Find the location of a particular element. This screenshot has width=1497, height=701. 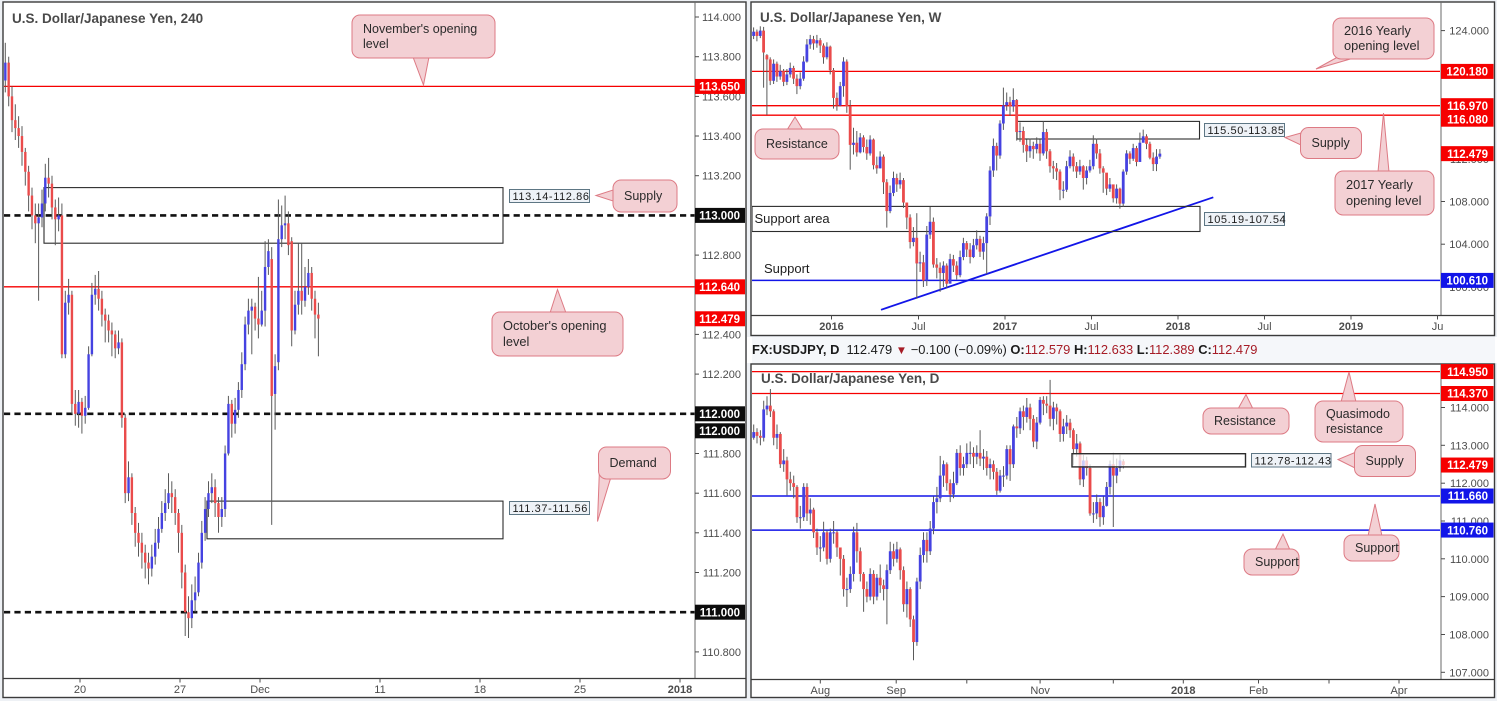

svg-text: 112.800 is located at coordinates (721, 256).